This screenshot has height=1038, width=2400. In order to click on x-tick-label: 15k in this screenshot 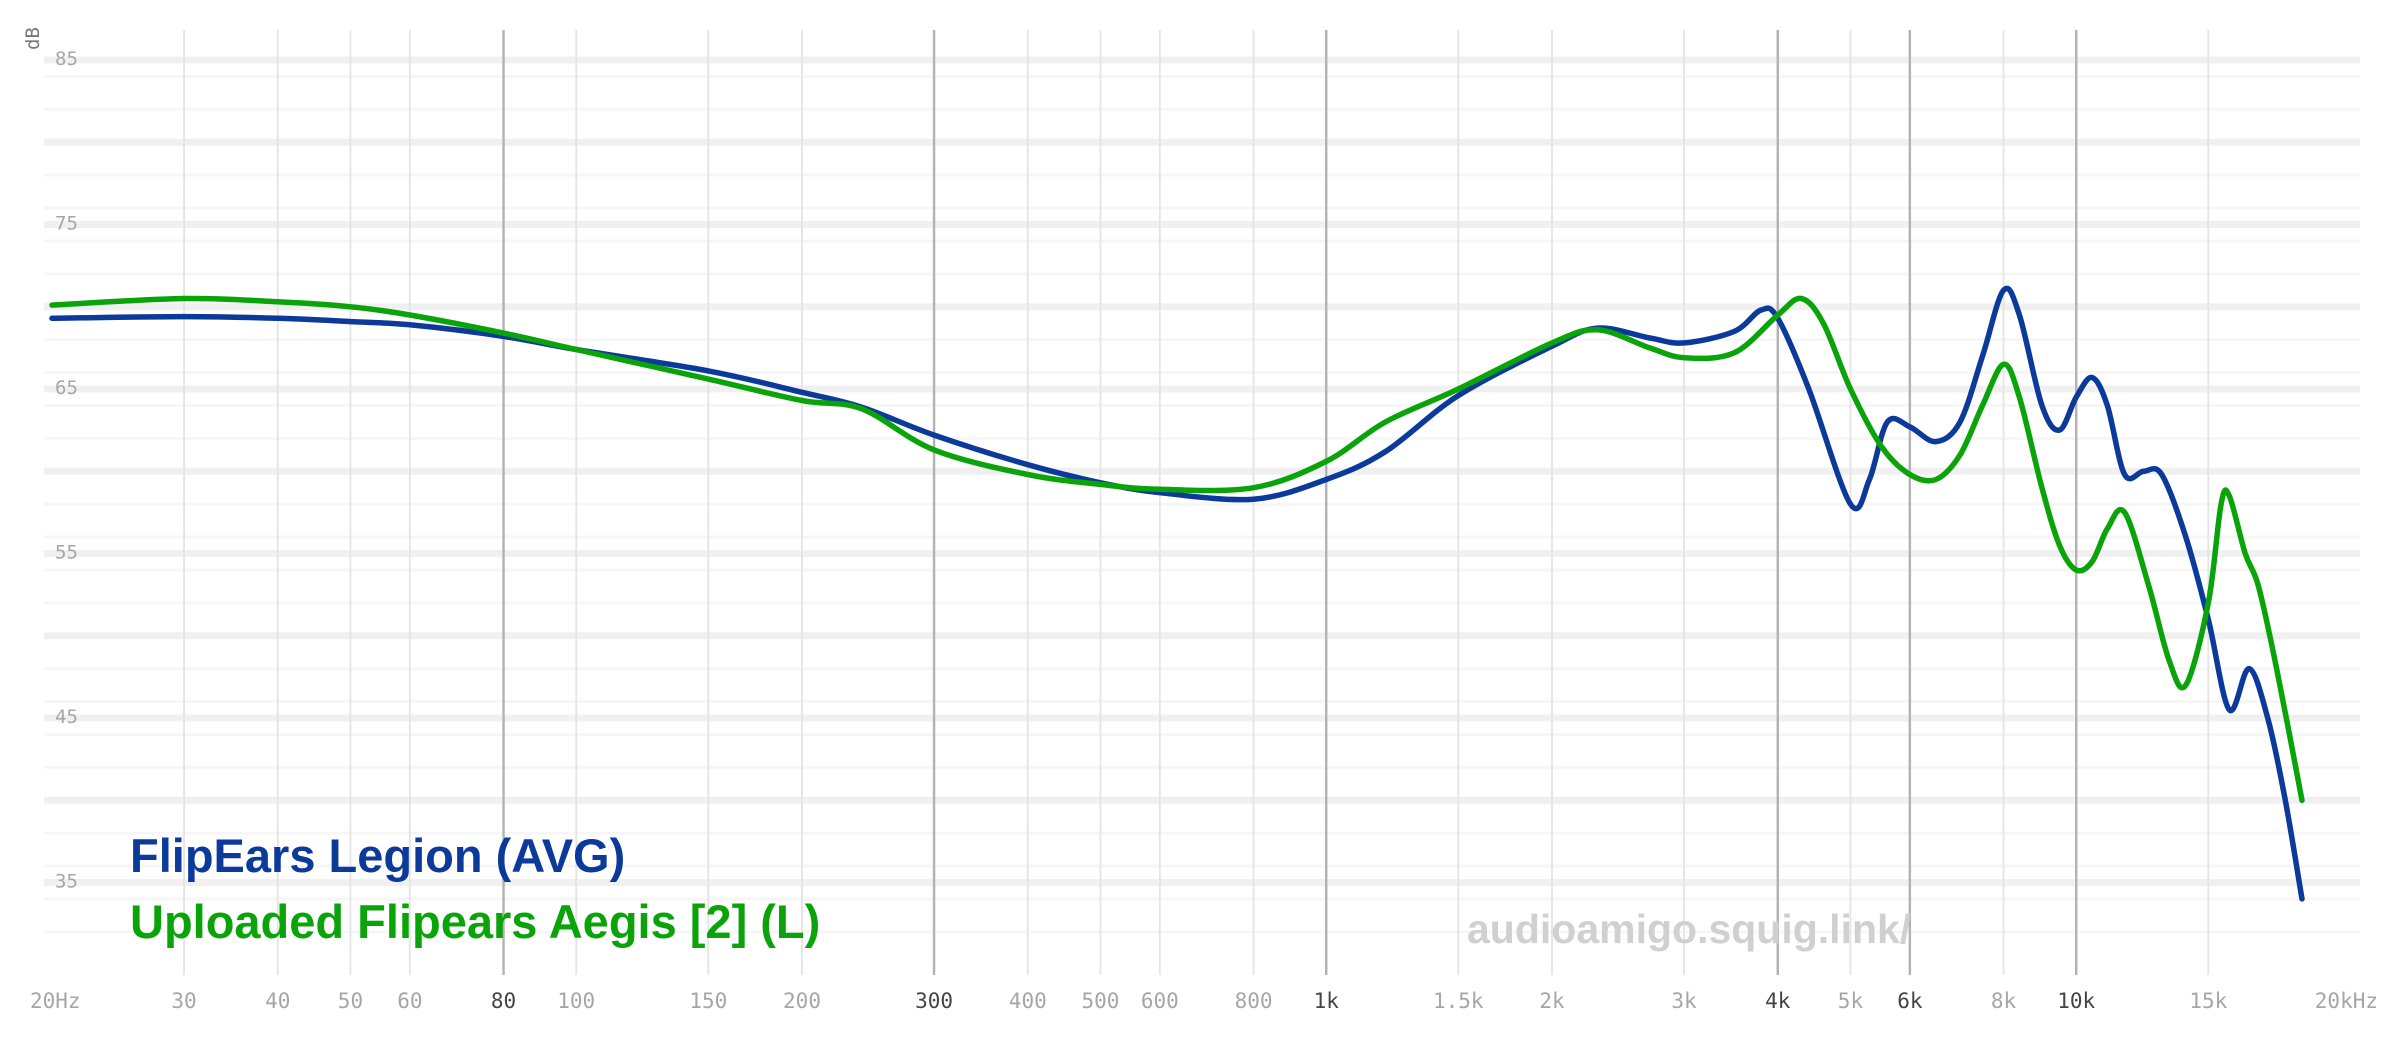, I will do `click(2208, 1001)`.